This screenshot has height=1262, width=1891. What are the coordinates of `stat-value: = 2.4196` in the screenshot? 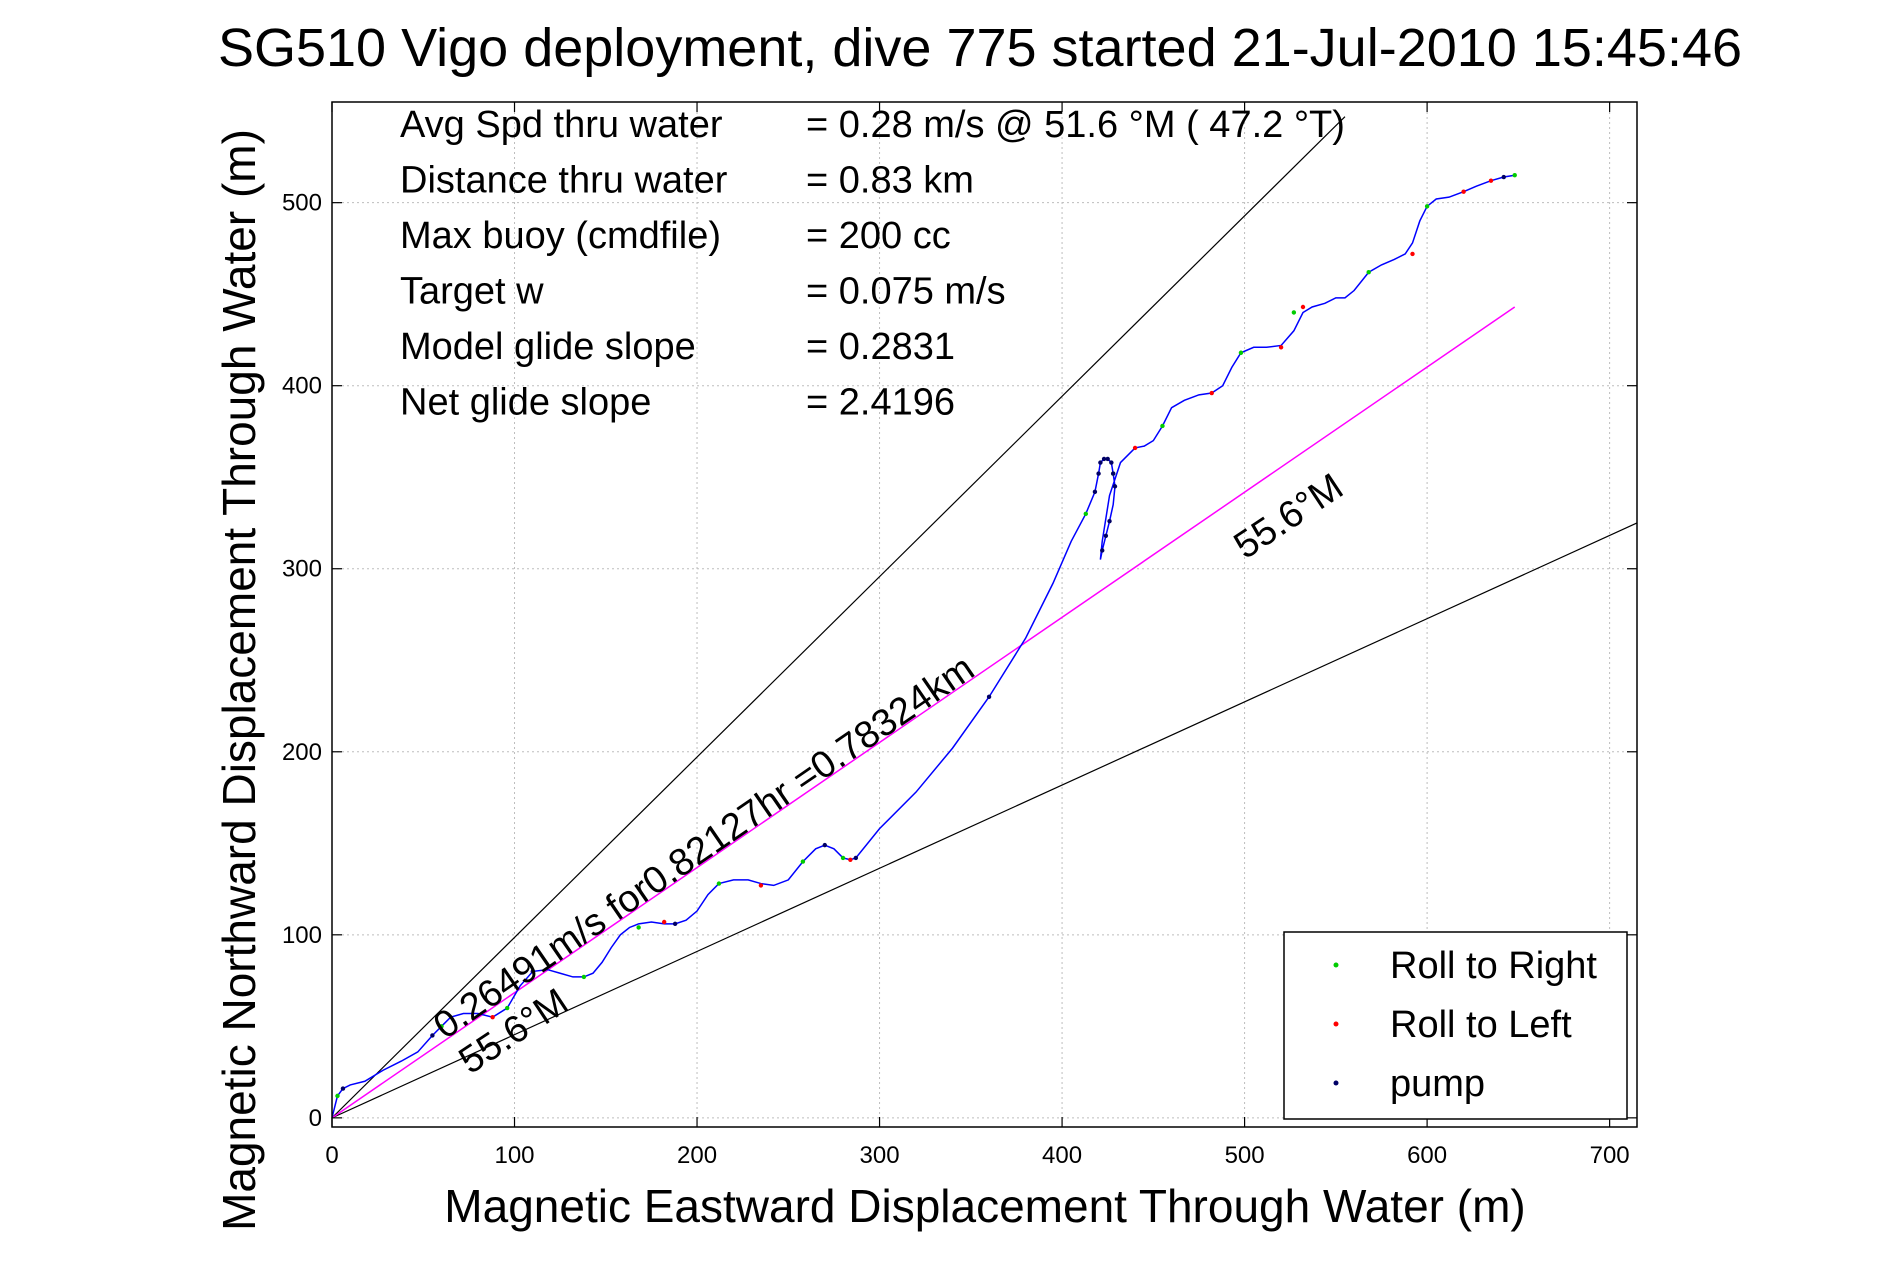 It's located at (880, 403).